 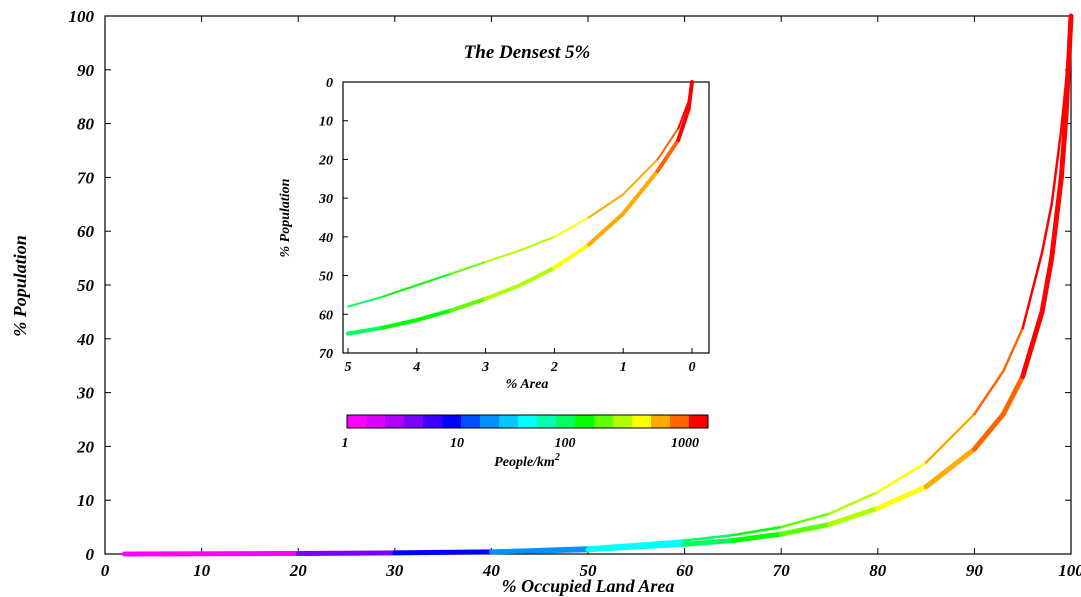 What do you see at coordinates (82, 16) in the screenshot?
I see `main-y-tick-label: 100` at bounding box center [82, 16].